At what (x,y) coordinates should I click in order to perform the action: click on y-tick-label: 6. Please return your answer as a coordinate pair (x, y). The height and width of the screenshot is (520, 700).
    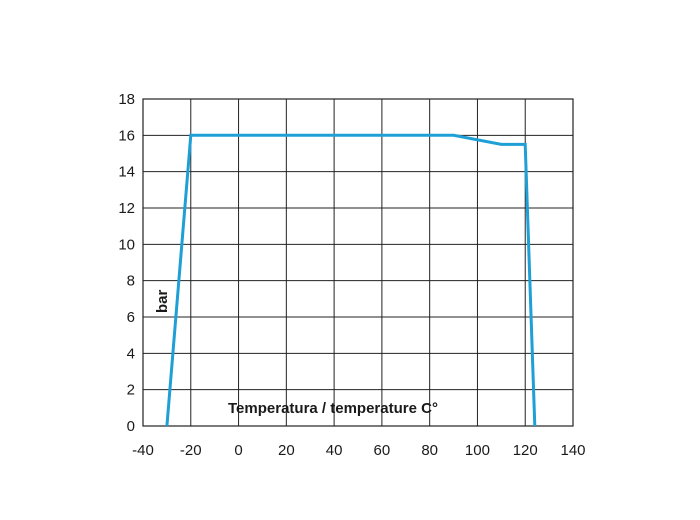
    Looking at the image, I should click on (131, 317).